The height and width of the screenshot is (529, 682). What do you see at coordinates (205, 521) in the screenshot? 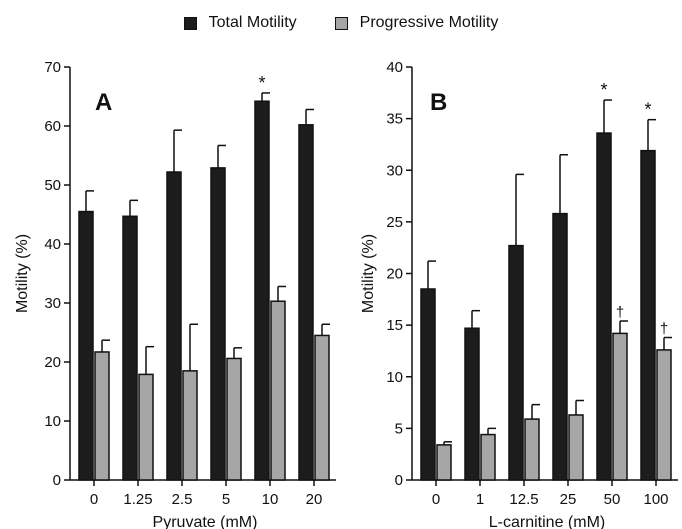
I see `x-axis-title: Pyruvate (mM)` at bounding box center [205, 521].